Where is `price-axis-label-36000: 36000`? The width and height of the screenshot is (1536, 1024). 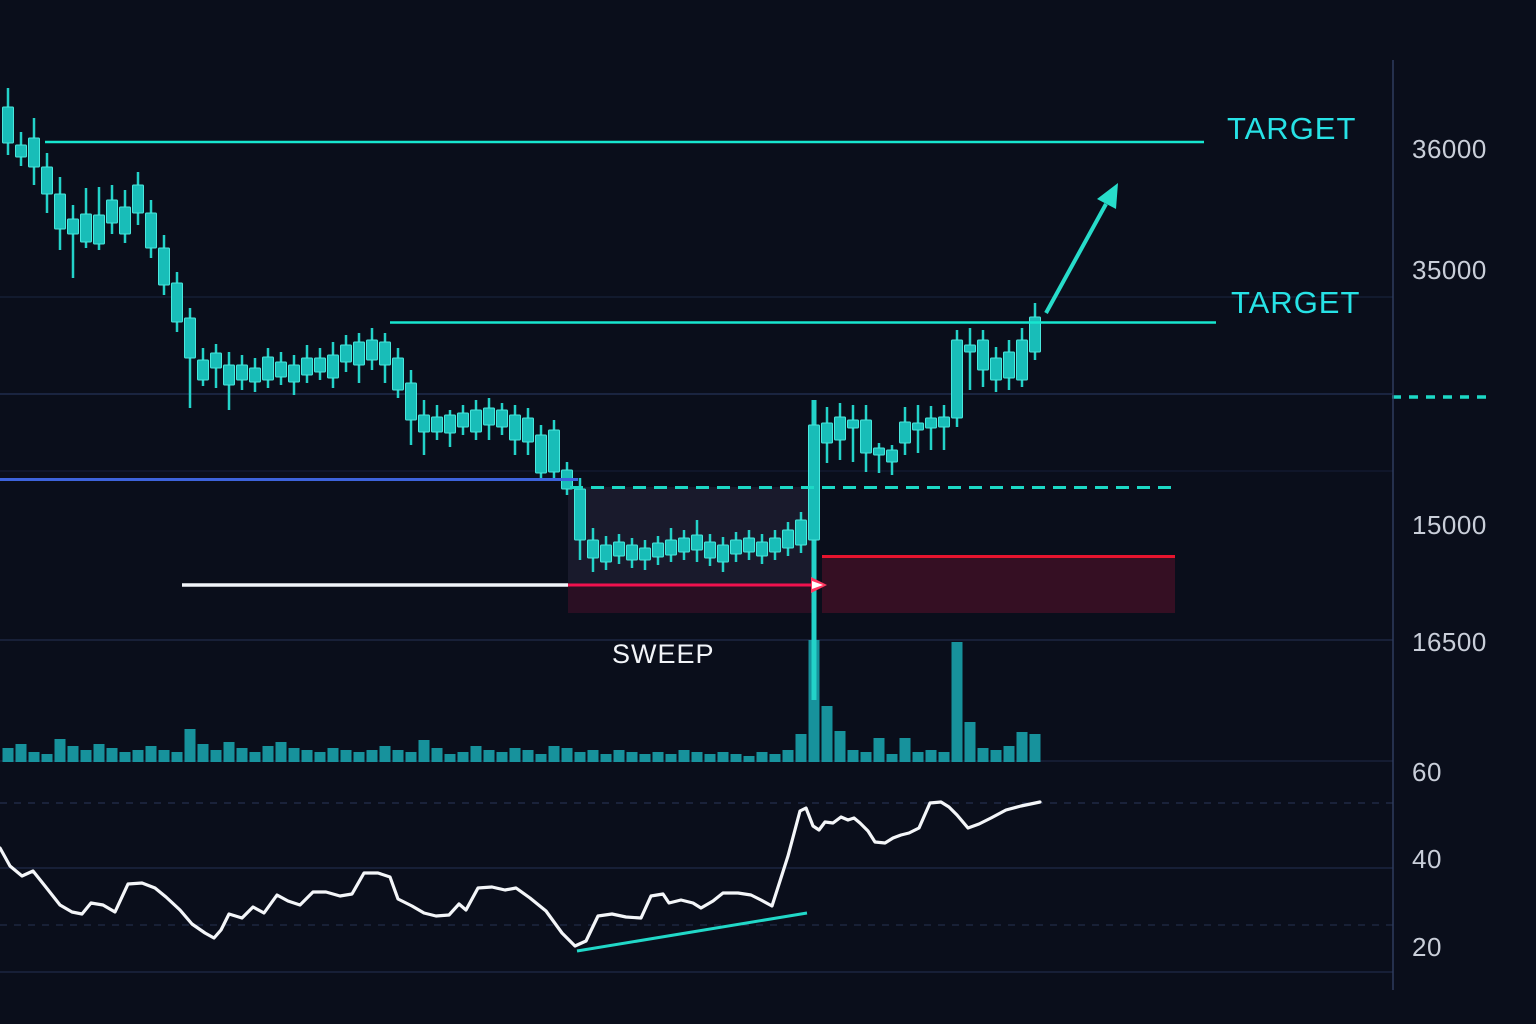
price-axis-label-36000: 36000 is located at coordinates (1449, 149).